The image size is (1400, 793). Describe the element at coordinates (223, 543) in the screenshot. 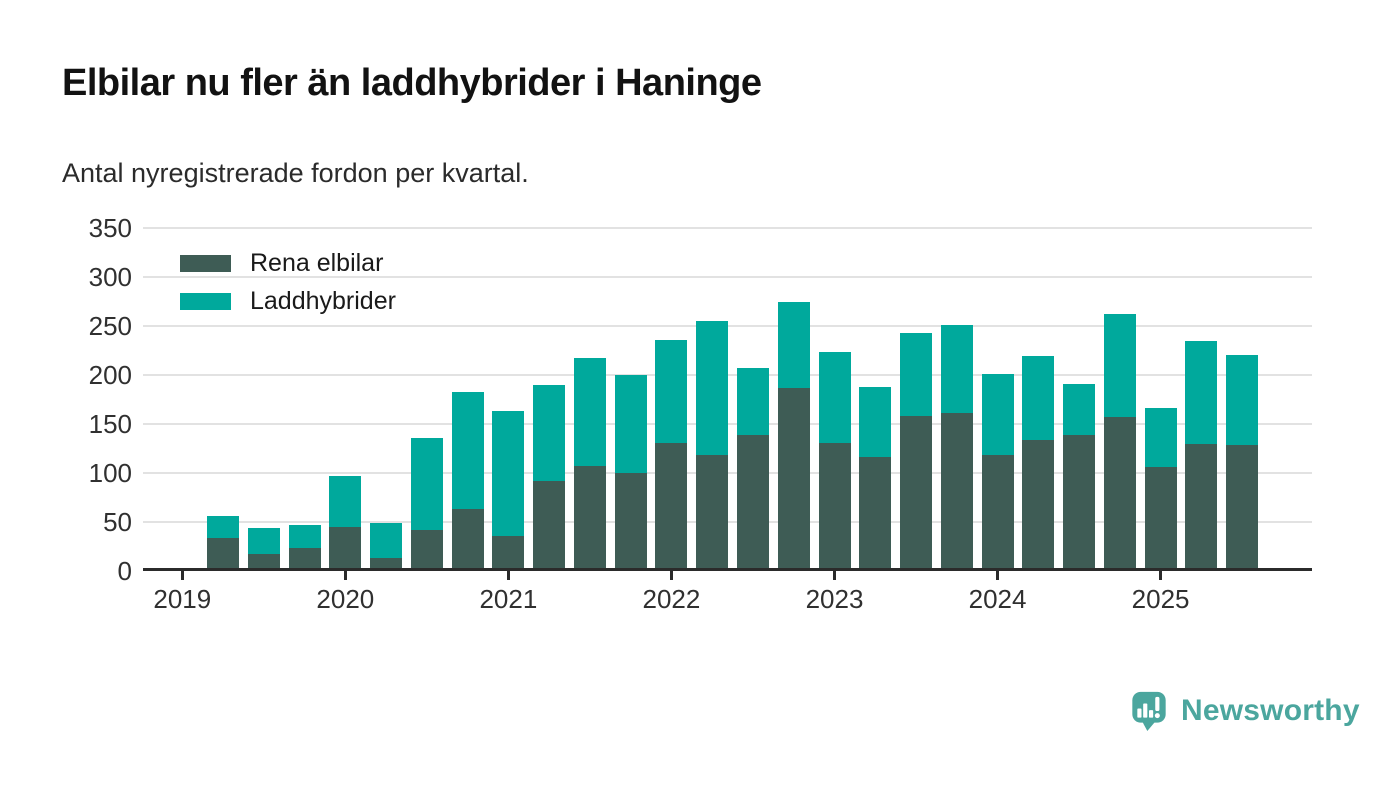

I see `bar-2019-q2` at that location.